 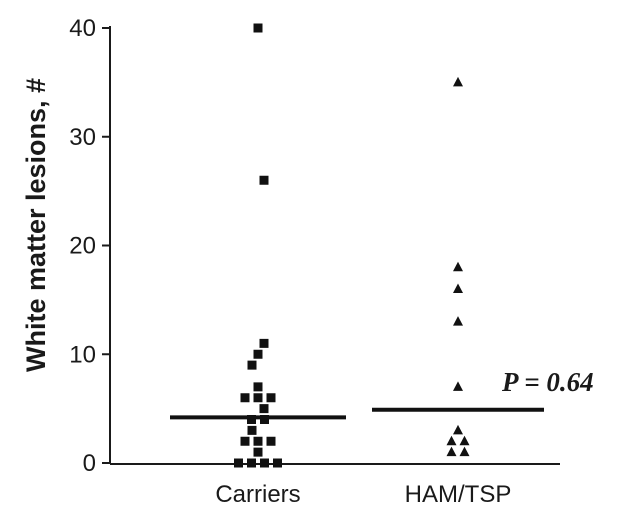 I want to click on median-lines, so click(x=357, y=413).